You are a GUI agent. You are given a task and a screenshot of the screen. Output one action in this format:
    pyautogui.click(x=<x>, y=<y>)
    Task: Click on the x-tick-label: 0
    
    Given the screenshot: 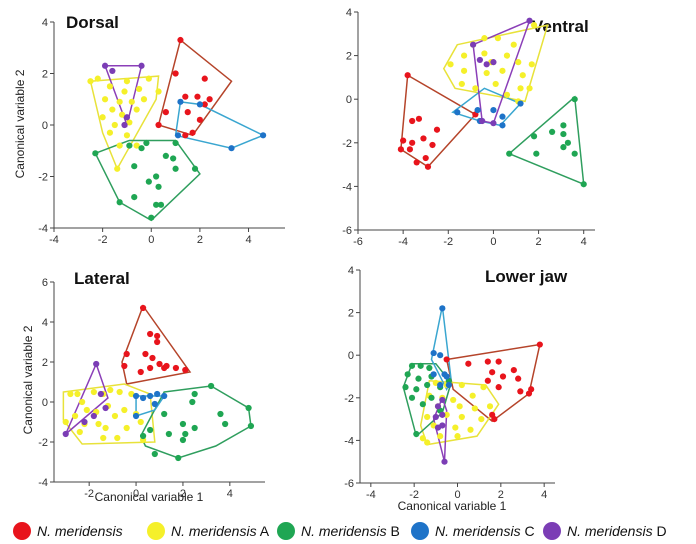 What is the action you would take?
    pyautogui.click(x=457, y=495)
    